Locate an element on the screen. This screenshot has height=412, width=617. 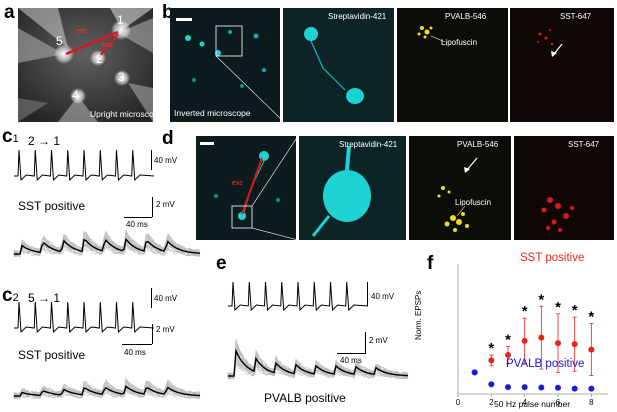
c2-epsp-traces is located at coordinates (107, 388).